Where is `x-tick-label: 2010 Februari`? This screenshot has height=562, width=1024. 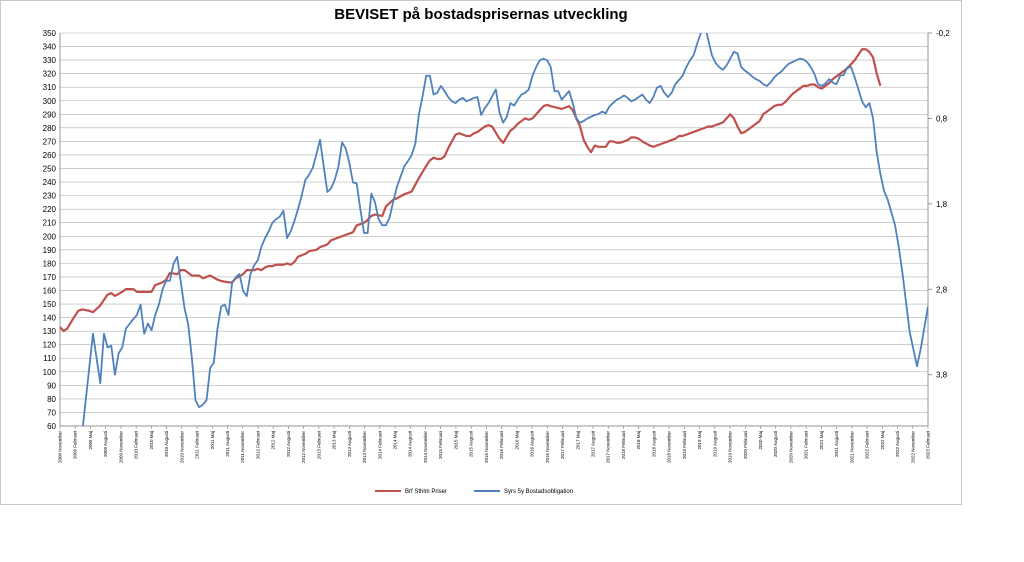
x-tick-label: 2010 Februari is located at coordinates (136, 445).